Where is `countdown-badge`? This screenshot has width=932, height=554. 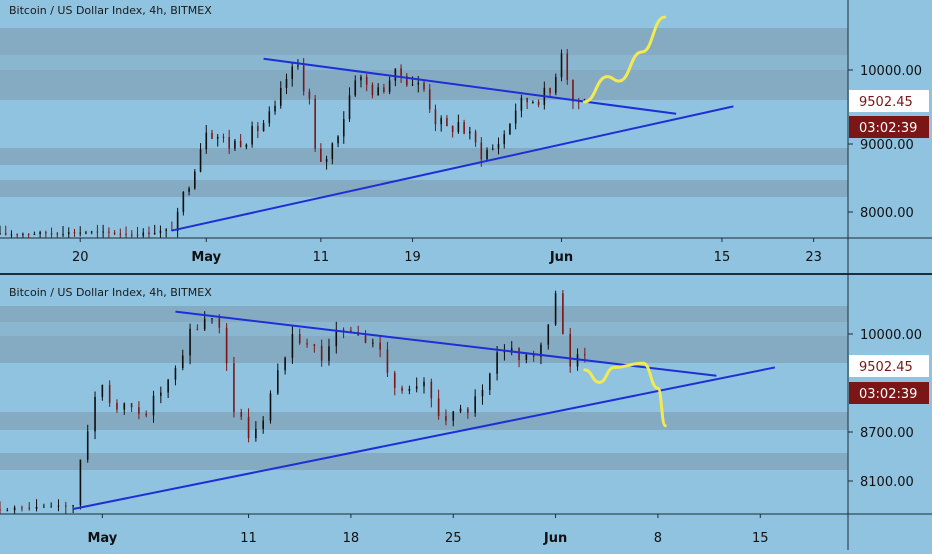 countdown-badge is located at coordinates (889, 393).